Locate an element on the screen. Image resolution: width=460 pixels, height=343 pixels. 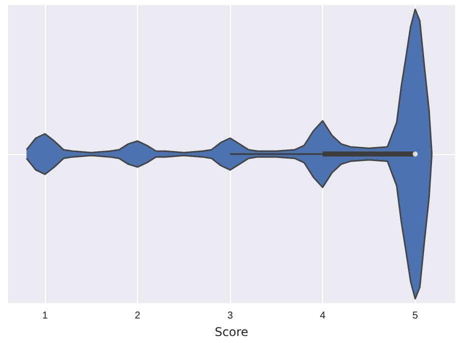
x-tick-label: 5 is located at coordinates (415, 316).